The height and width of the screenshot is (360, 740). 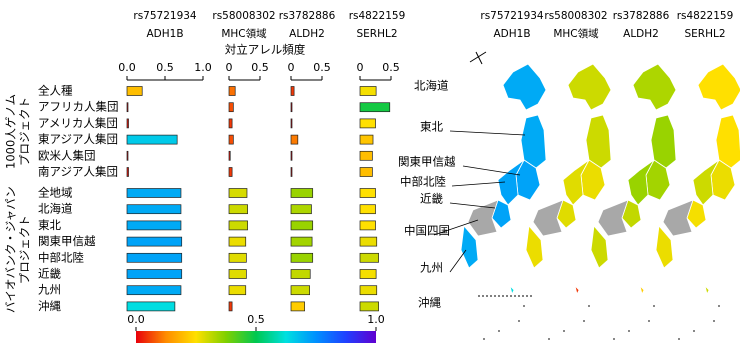 I want to click on row-label: 沖縄, so click(x=49, y=306).